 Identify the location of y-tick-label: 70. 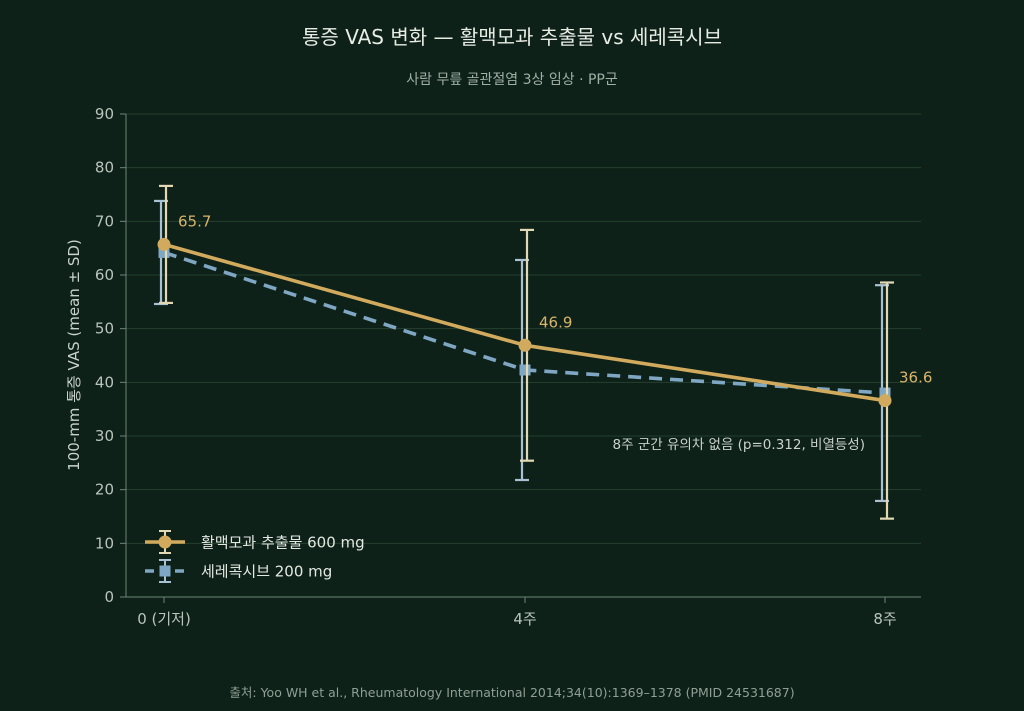
(104, 221).